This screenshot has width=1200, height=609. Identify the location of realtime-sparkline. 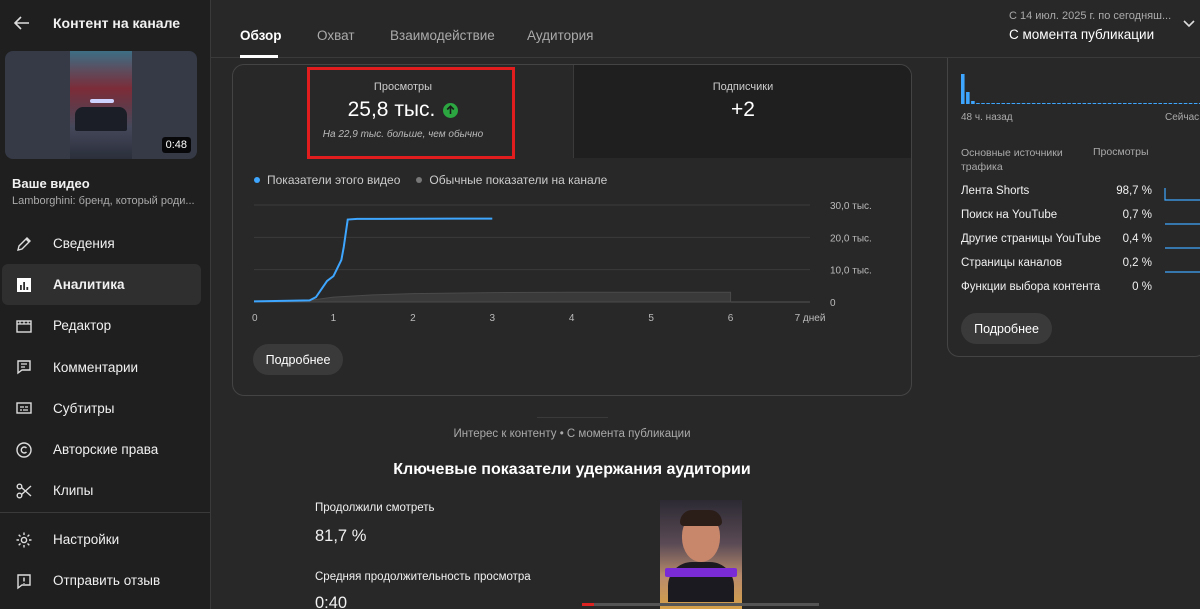
(1080, 89).